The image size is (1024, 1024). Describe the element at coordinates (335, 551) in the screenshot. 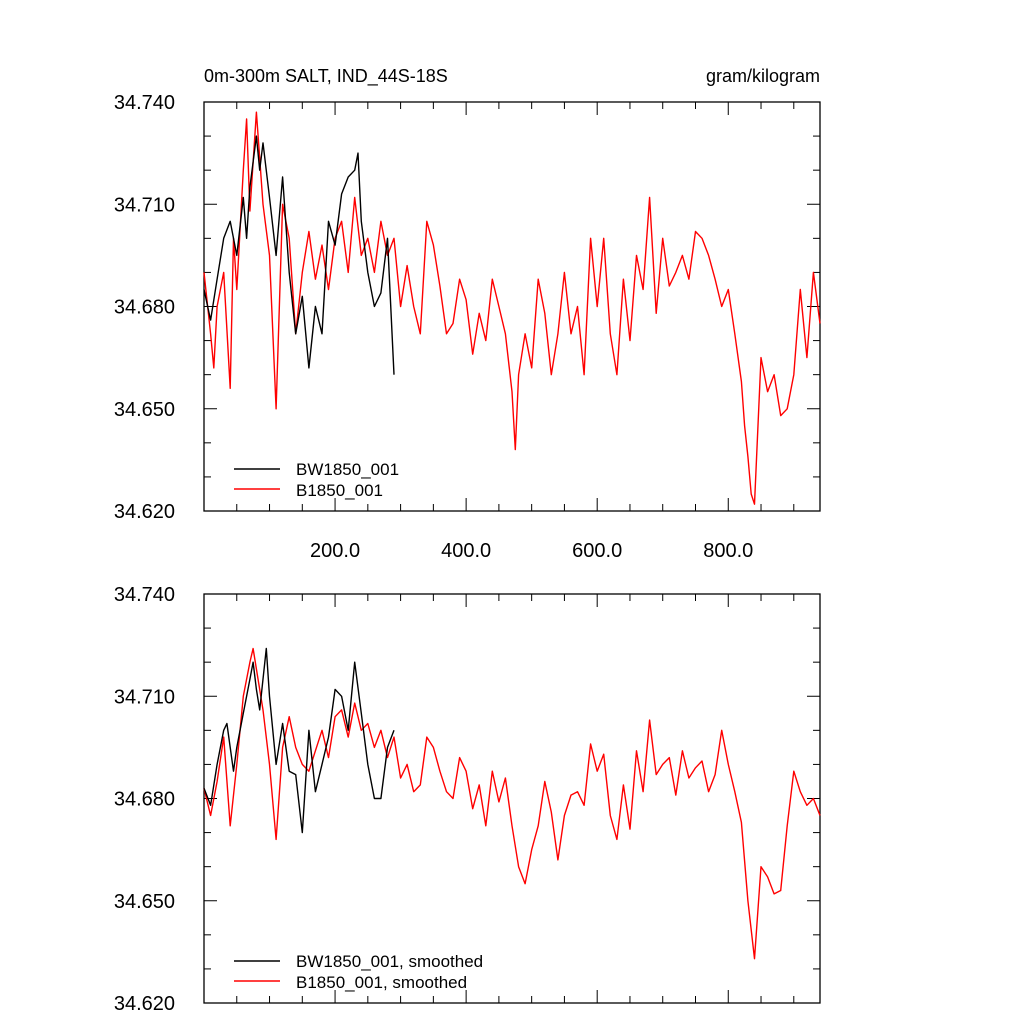

I see `x-tick-label: 200.0` at that location.